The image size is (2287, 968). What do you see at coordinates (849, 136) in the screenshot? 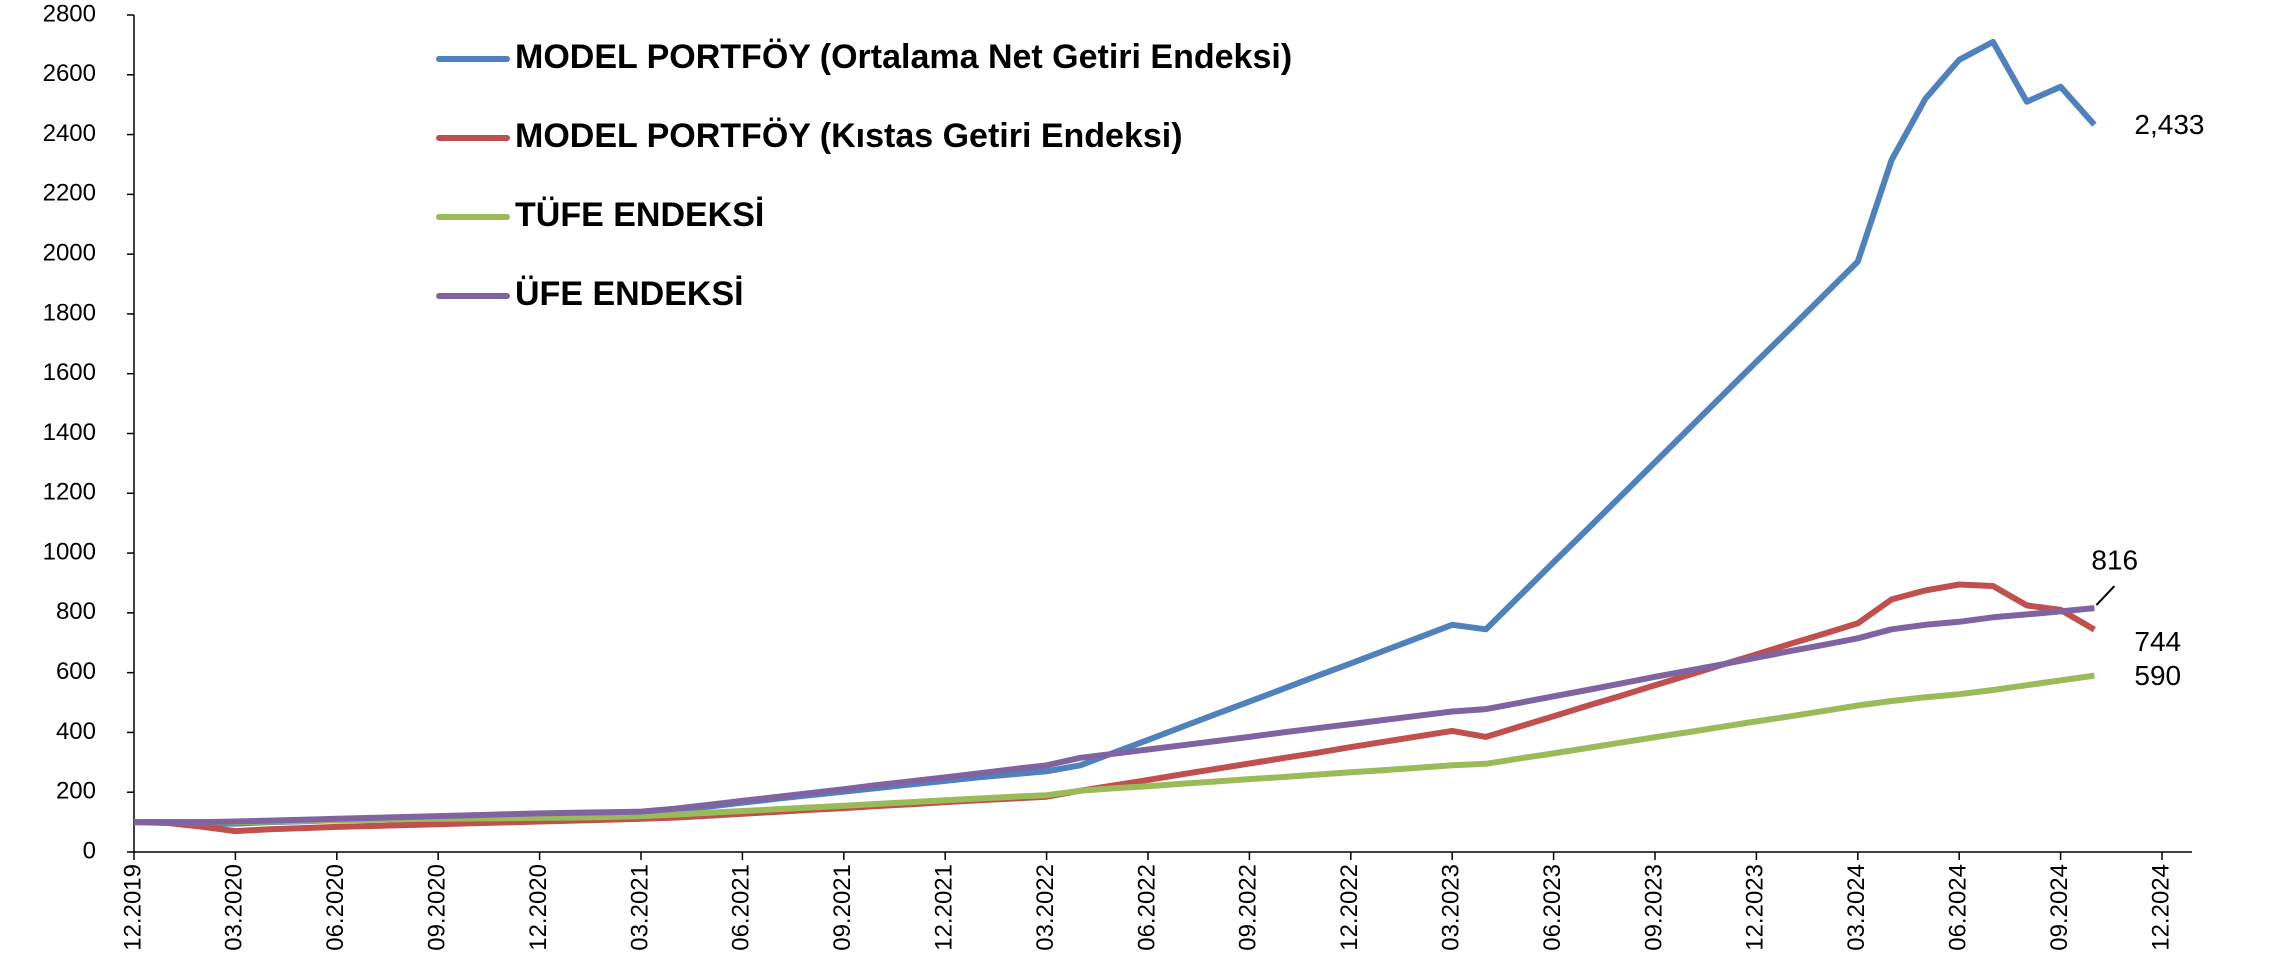
I see `legend-label: MODEL PORTFÖY (Kıstas Getiri Endeksi)` at bounding box center [849, 136].